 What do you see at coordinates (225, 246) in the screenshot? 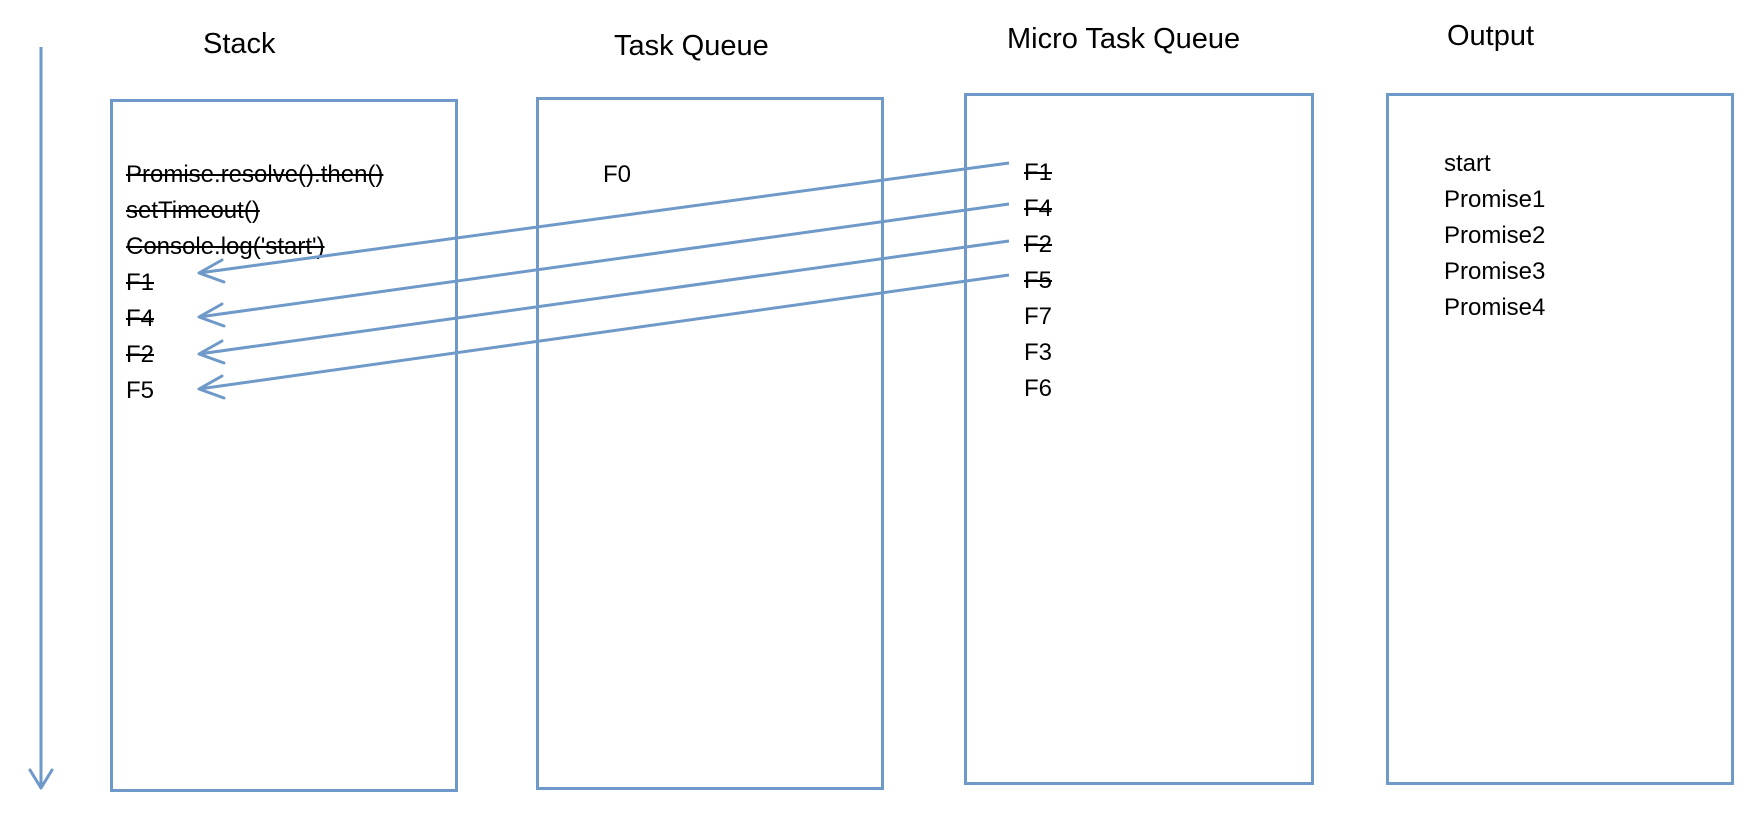
I see `stack-item: Console.log('start')` at bounding box center [225, 246].